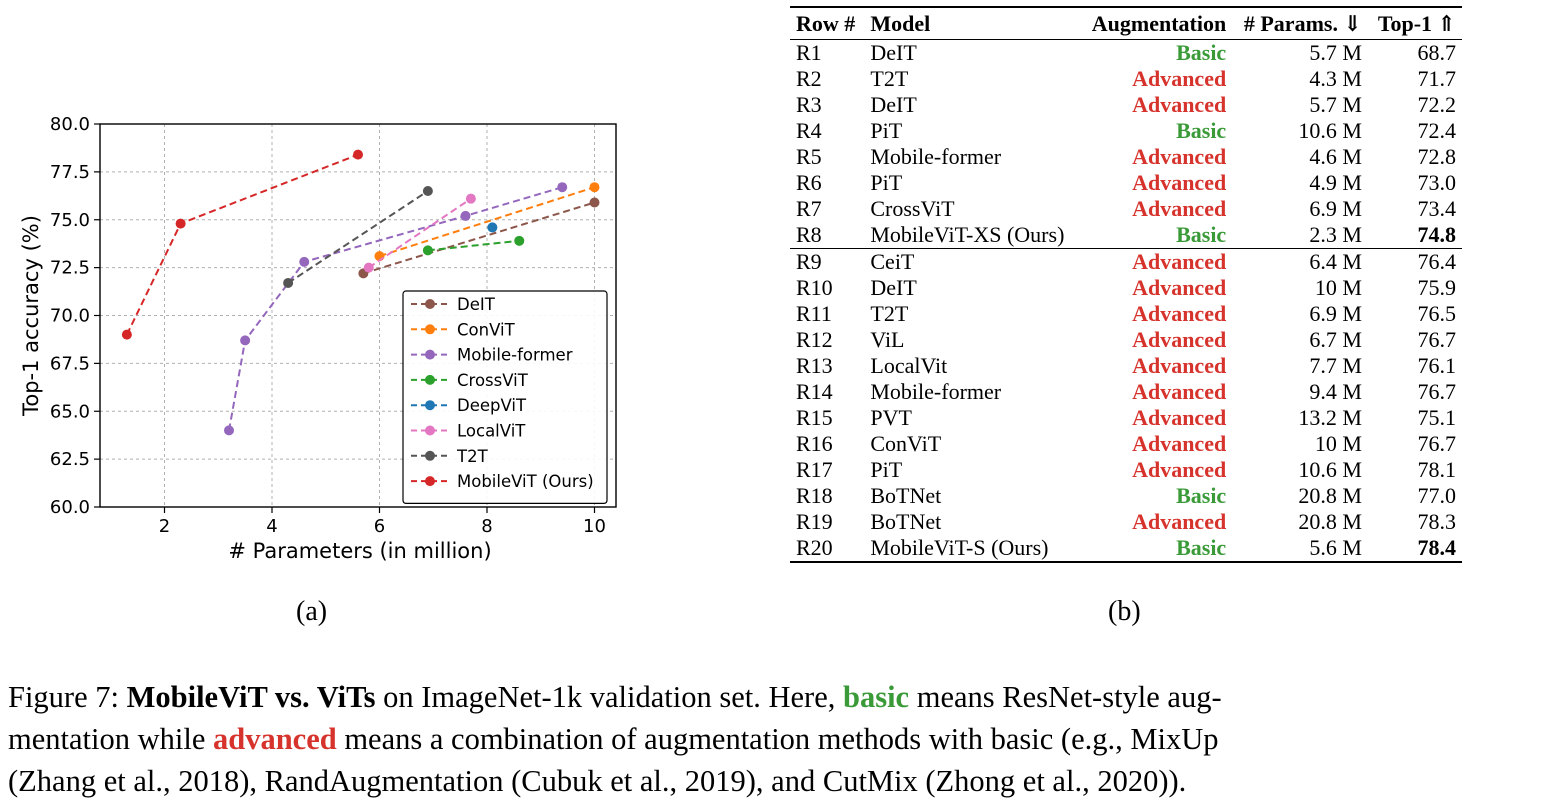  Describe the element at coordinates (814, 391) in the screenshot. I see `row-number-cell: R14` at that location.